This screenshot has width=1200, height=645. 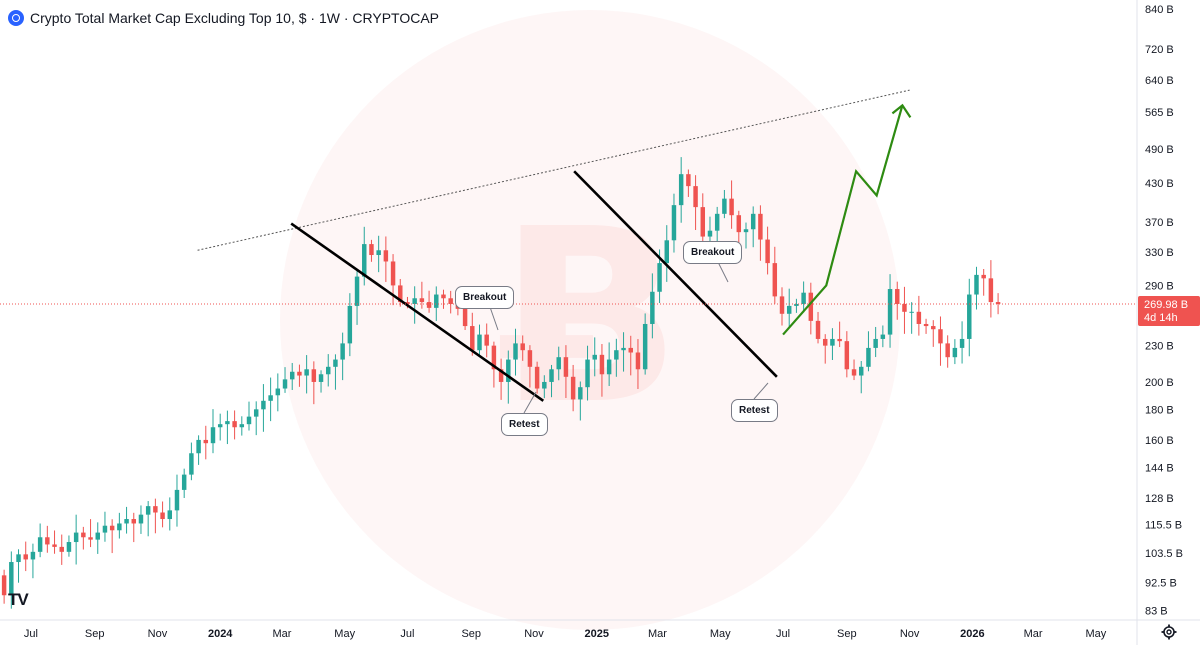 I want to click on y-tick-label: 490 B, so click(x=1159, y=150).